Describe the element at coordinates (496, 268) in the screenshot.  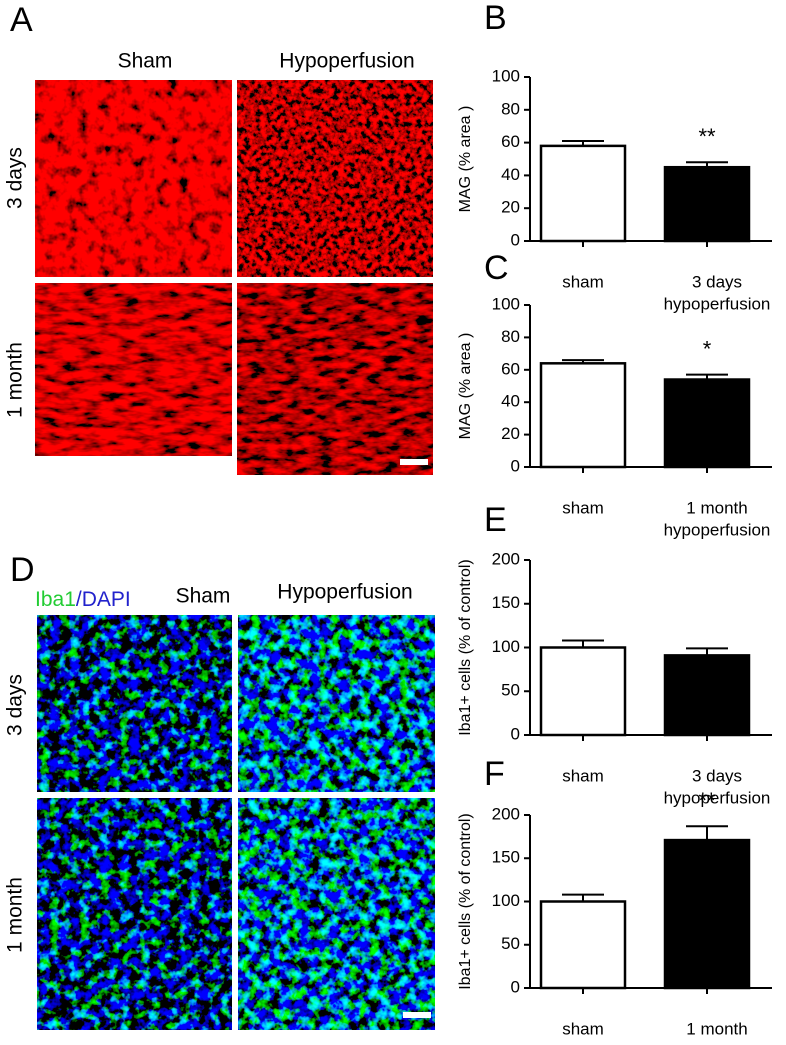
I see `panel-letter: C` at that location.